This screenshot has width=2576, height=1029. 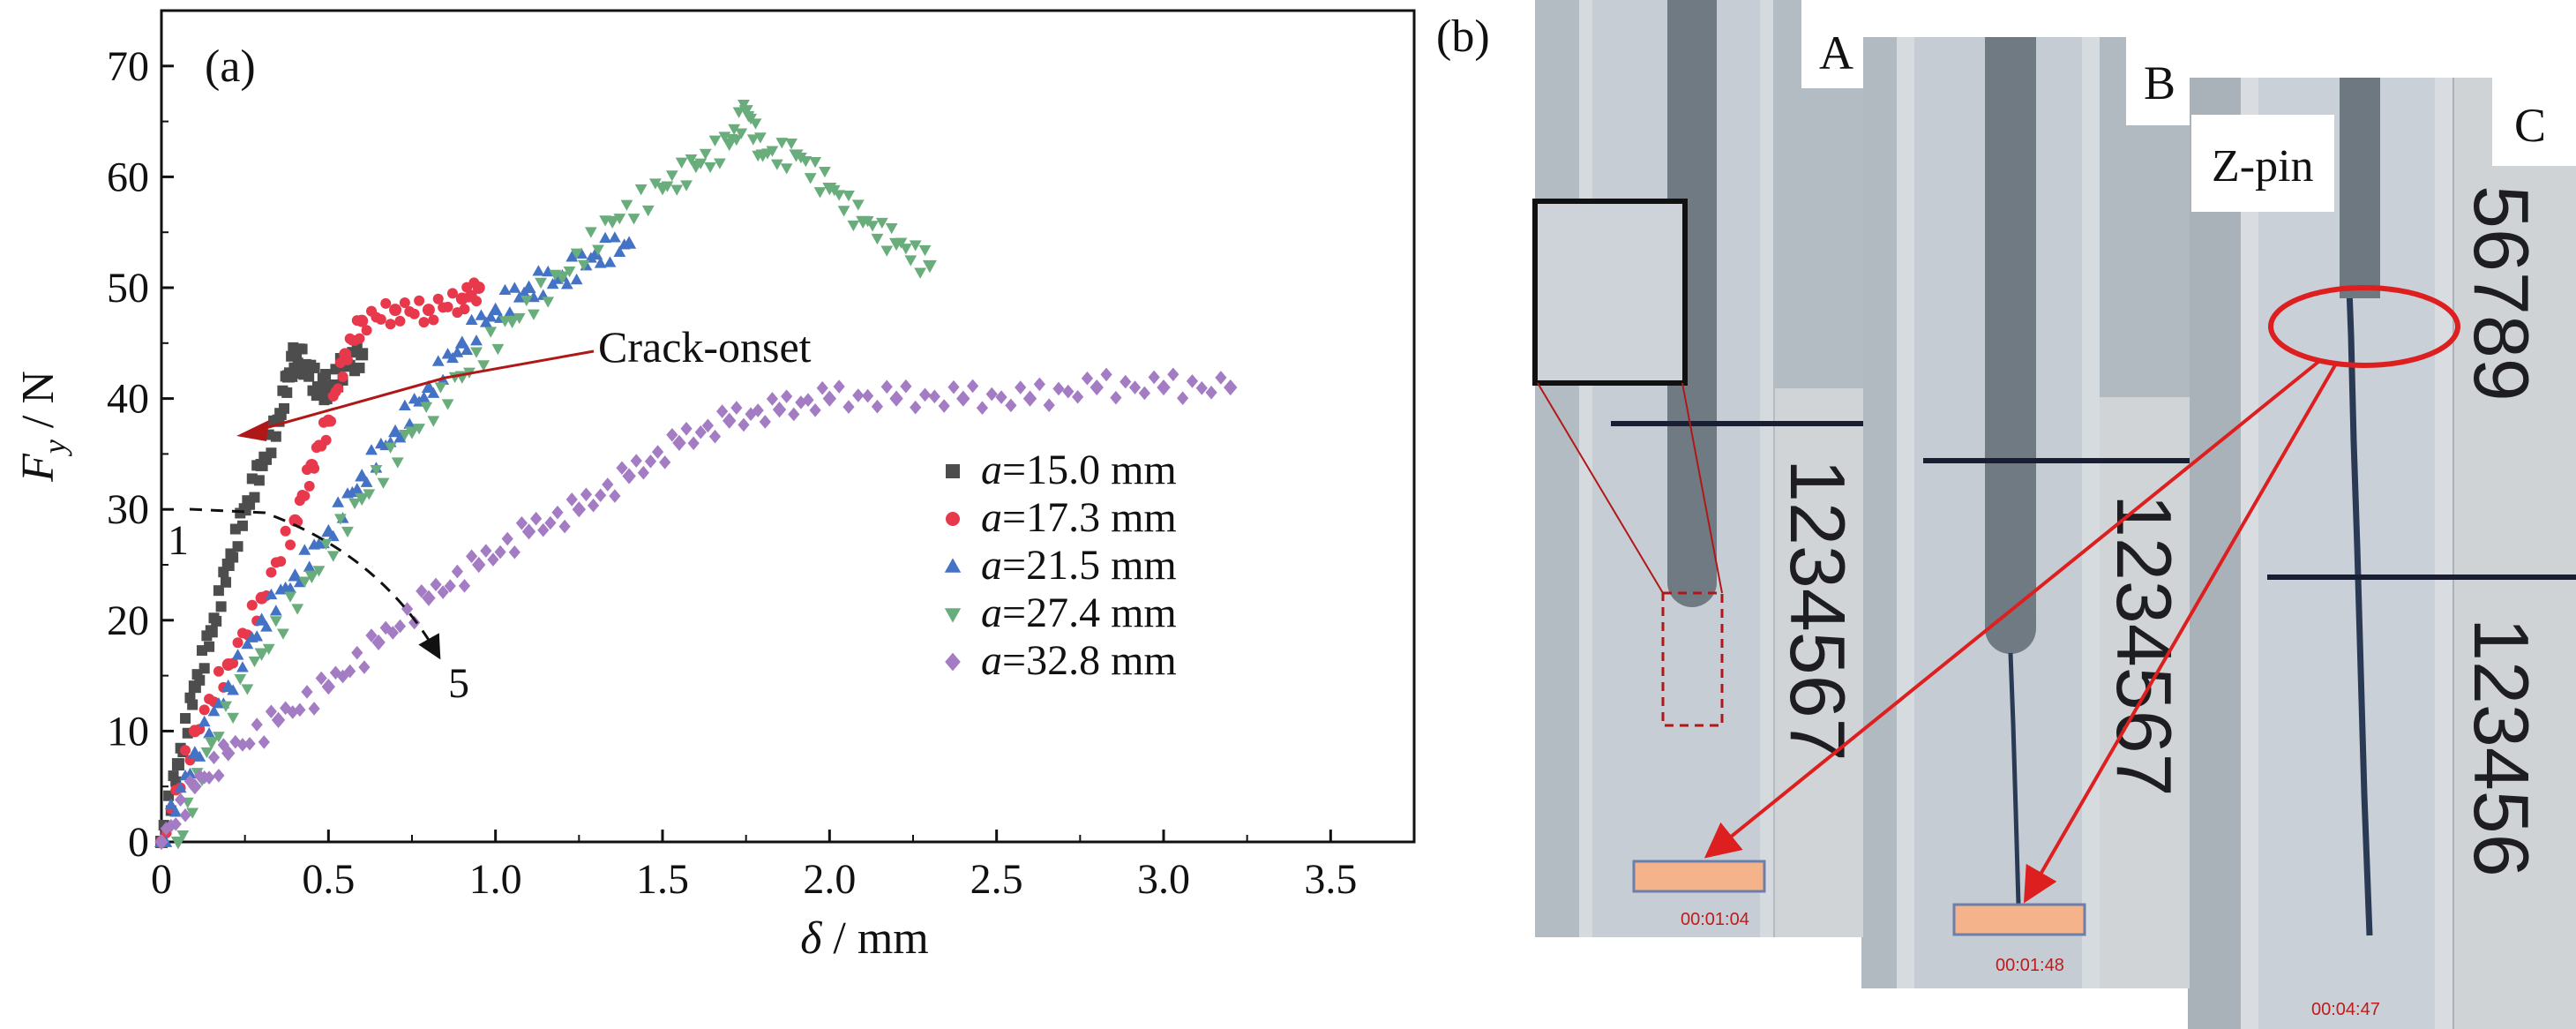 I want to click on y-tick-label: 70, so click(x=128, y=66).